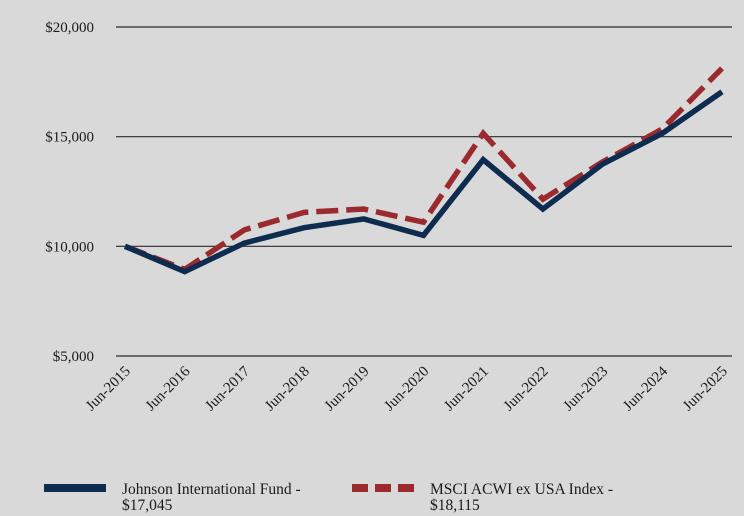 The height and width of the screenshot is (516, 744). Describe the element at coordinates (466, 389) in the screenshot. I see `x-tick-label: Jun-2021` at that location.